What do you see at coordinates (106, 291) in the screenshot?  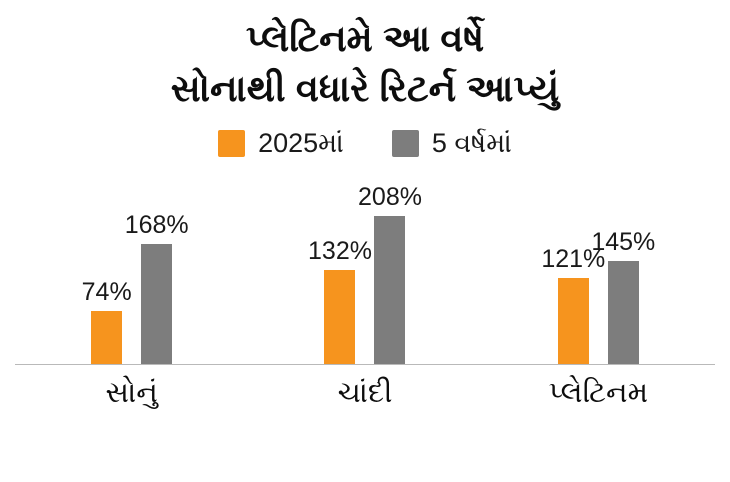 I see `bar-value-label: 74%` at bounding box center [106, 291].